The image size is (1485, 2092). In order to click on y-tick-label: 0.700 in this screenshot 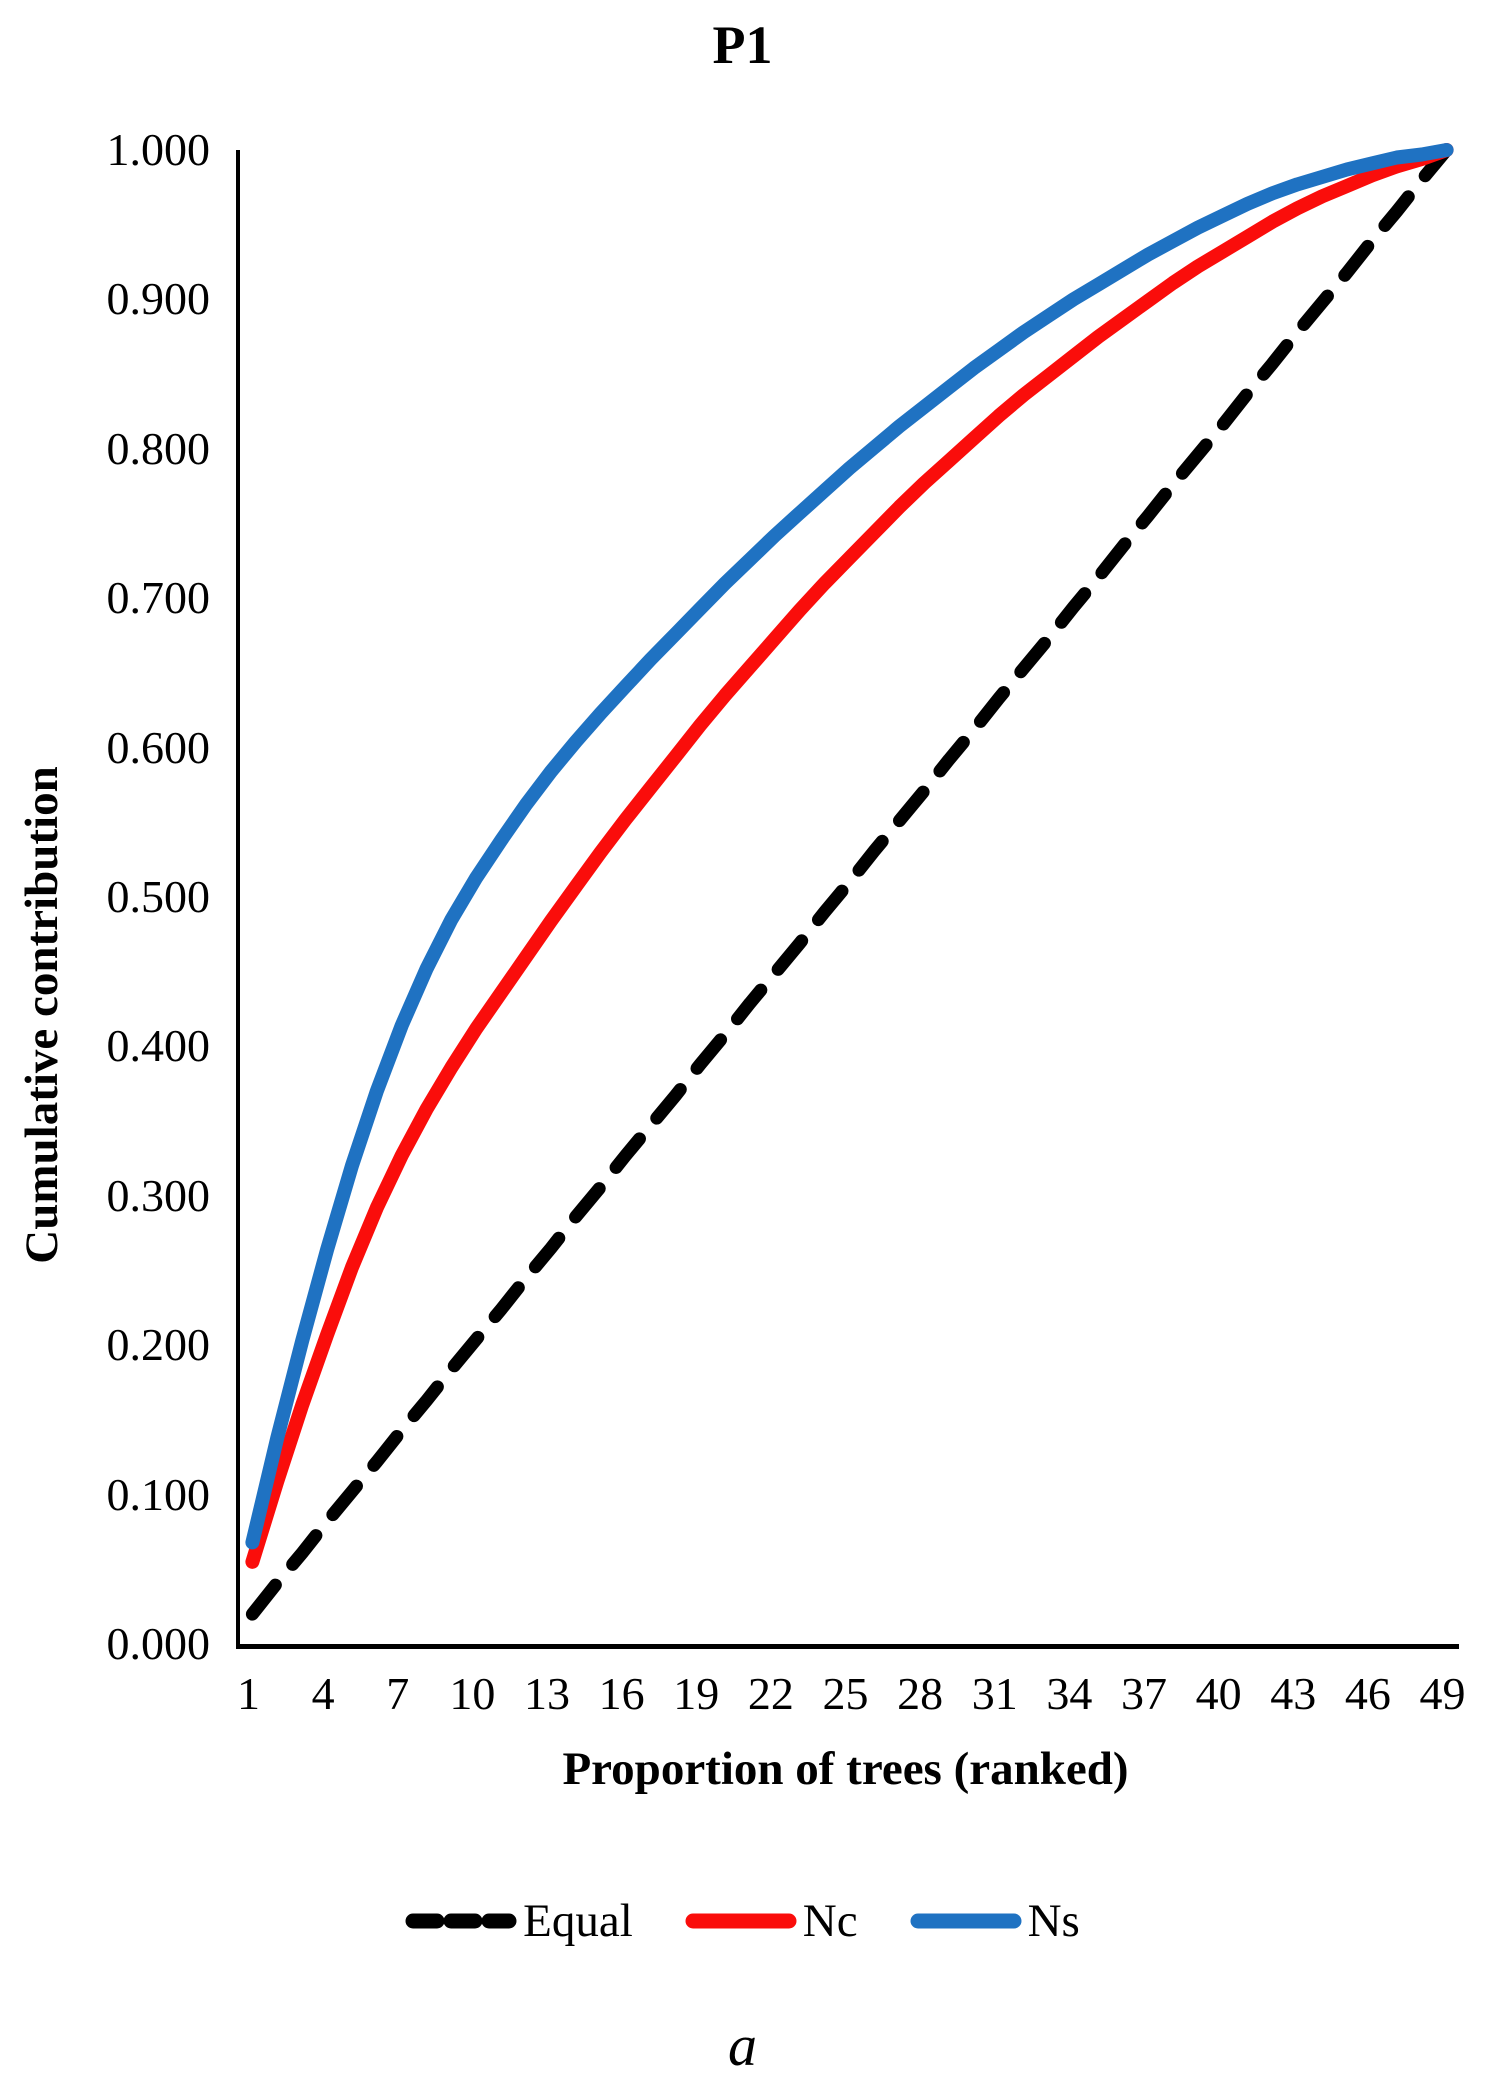, I will do `click(158, 598)`.